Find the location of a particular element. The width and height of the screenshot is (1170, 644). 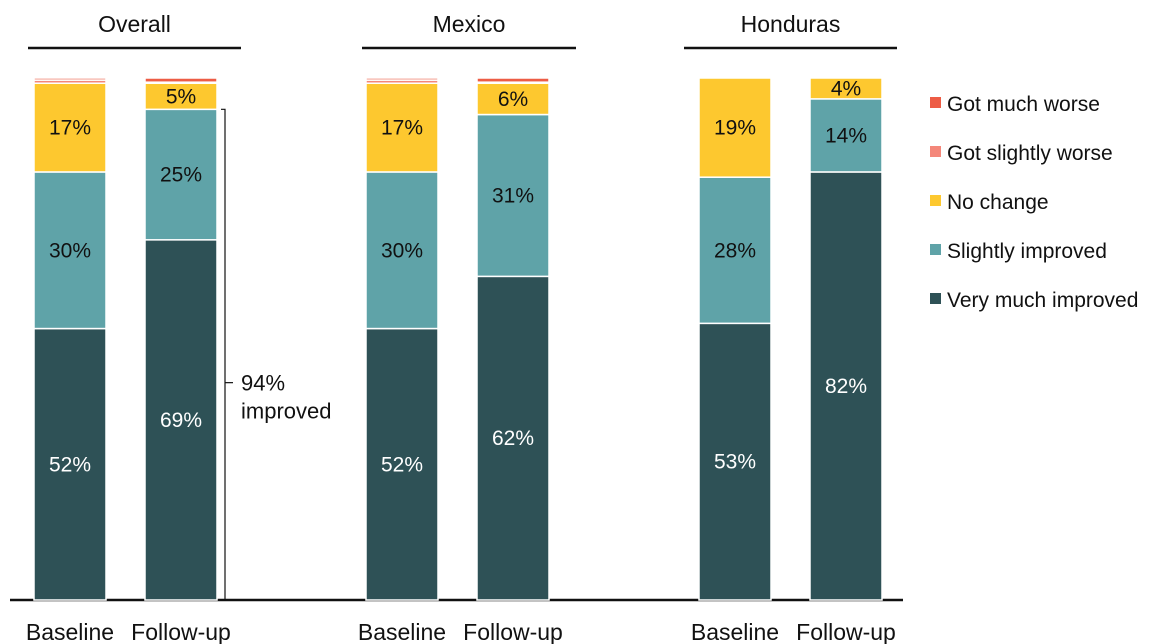

bar-segment-honduras-follow-up-slightly-improved is located at coordinates (846, 135).